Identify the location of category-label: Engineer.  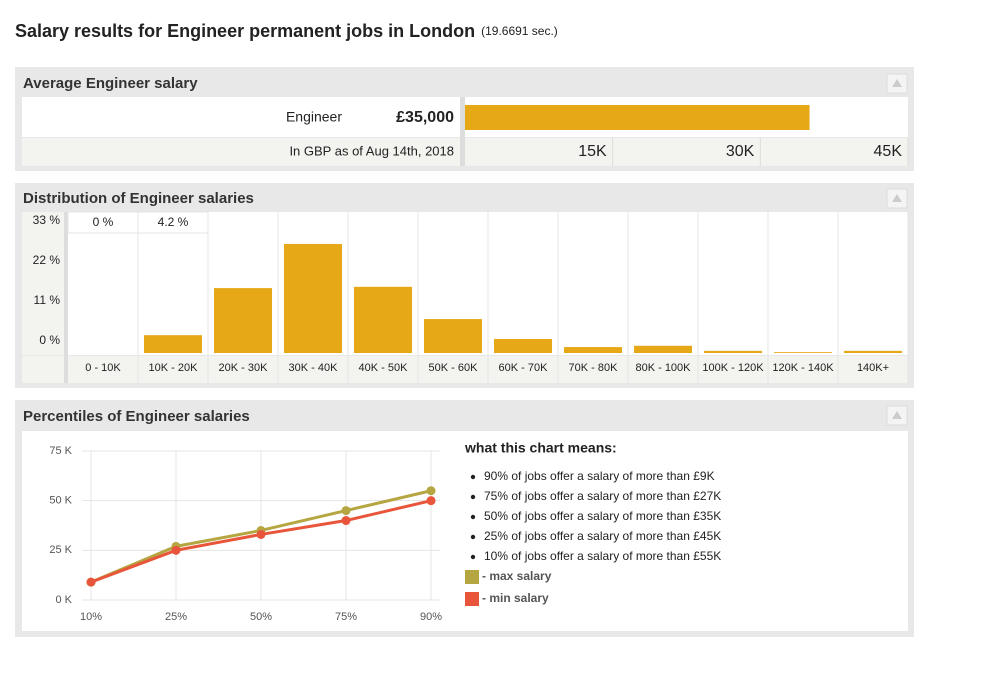
(314, 117).